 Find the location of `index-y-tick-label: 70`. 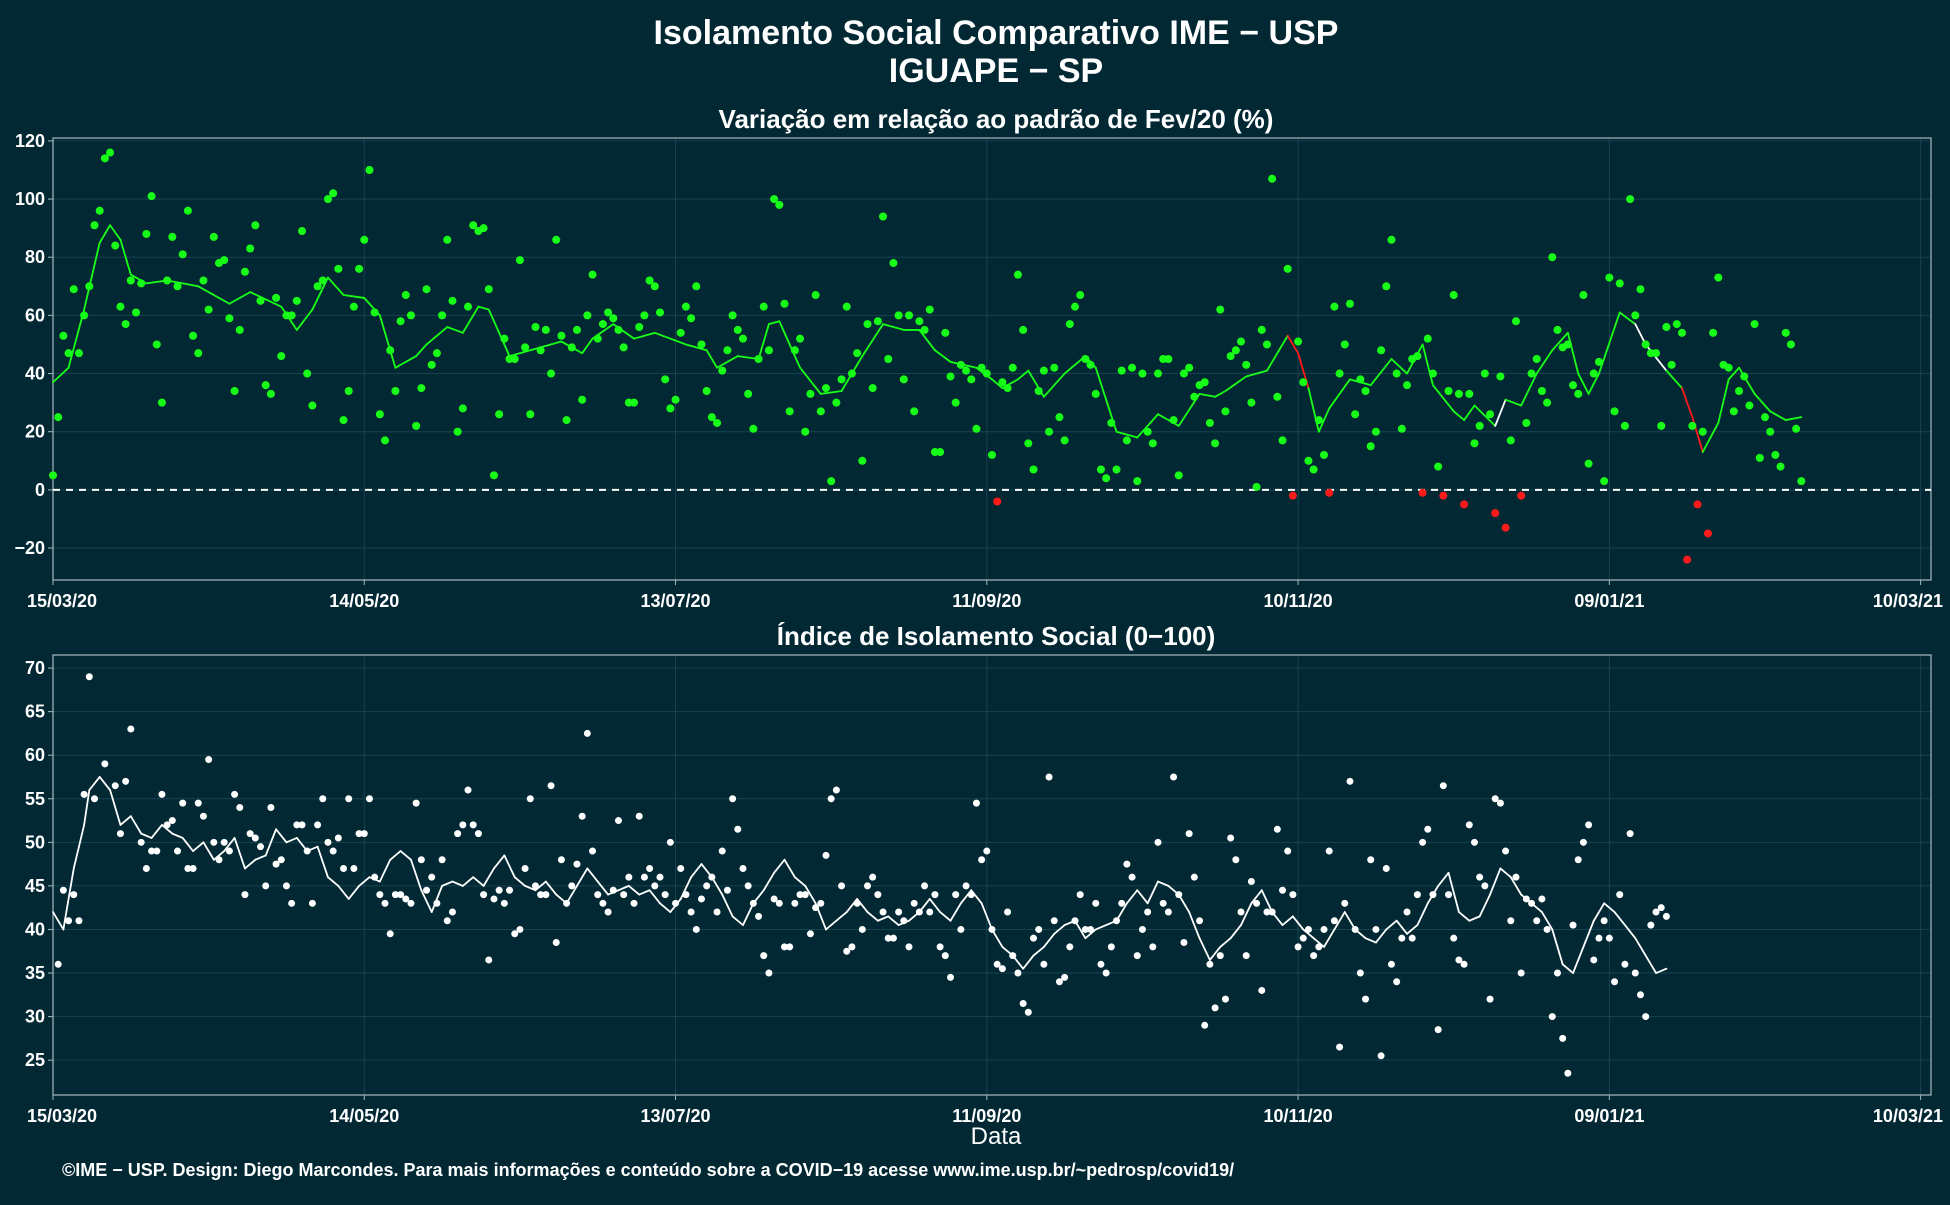

index-y-tick-label: 70 is located at coordinates (35, 668).